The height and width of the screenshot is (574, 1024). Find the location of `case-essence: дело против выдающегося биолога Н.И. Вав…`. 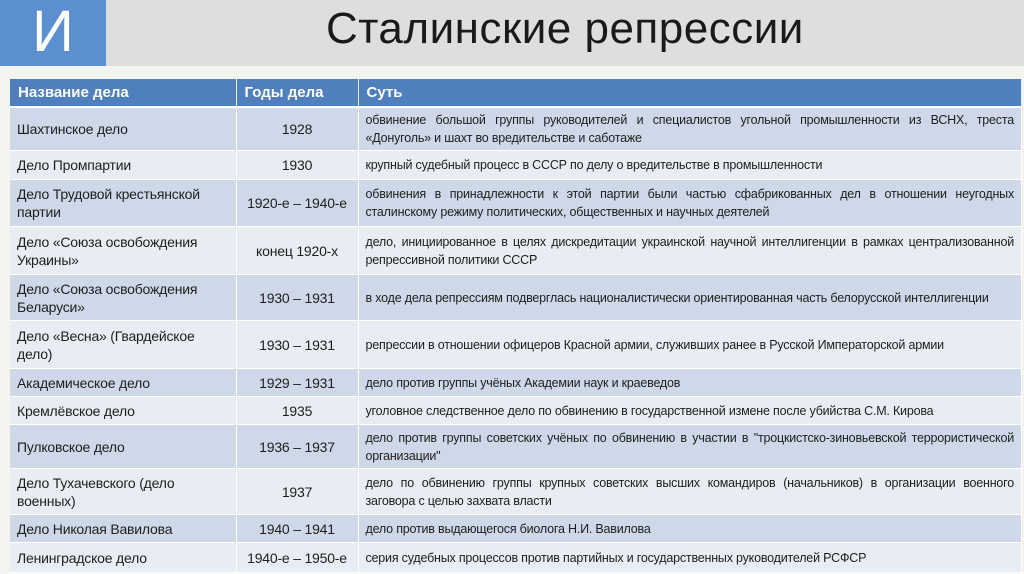

case-essence: дело против выдающегося биолога Н.И. Вав… is located at coordinates (690, 528).